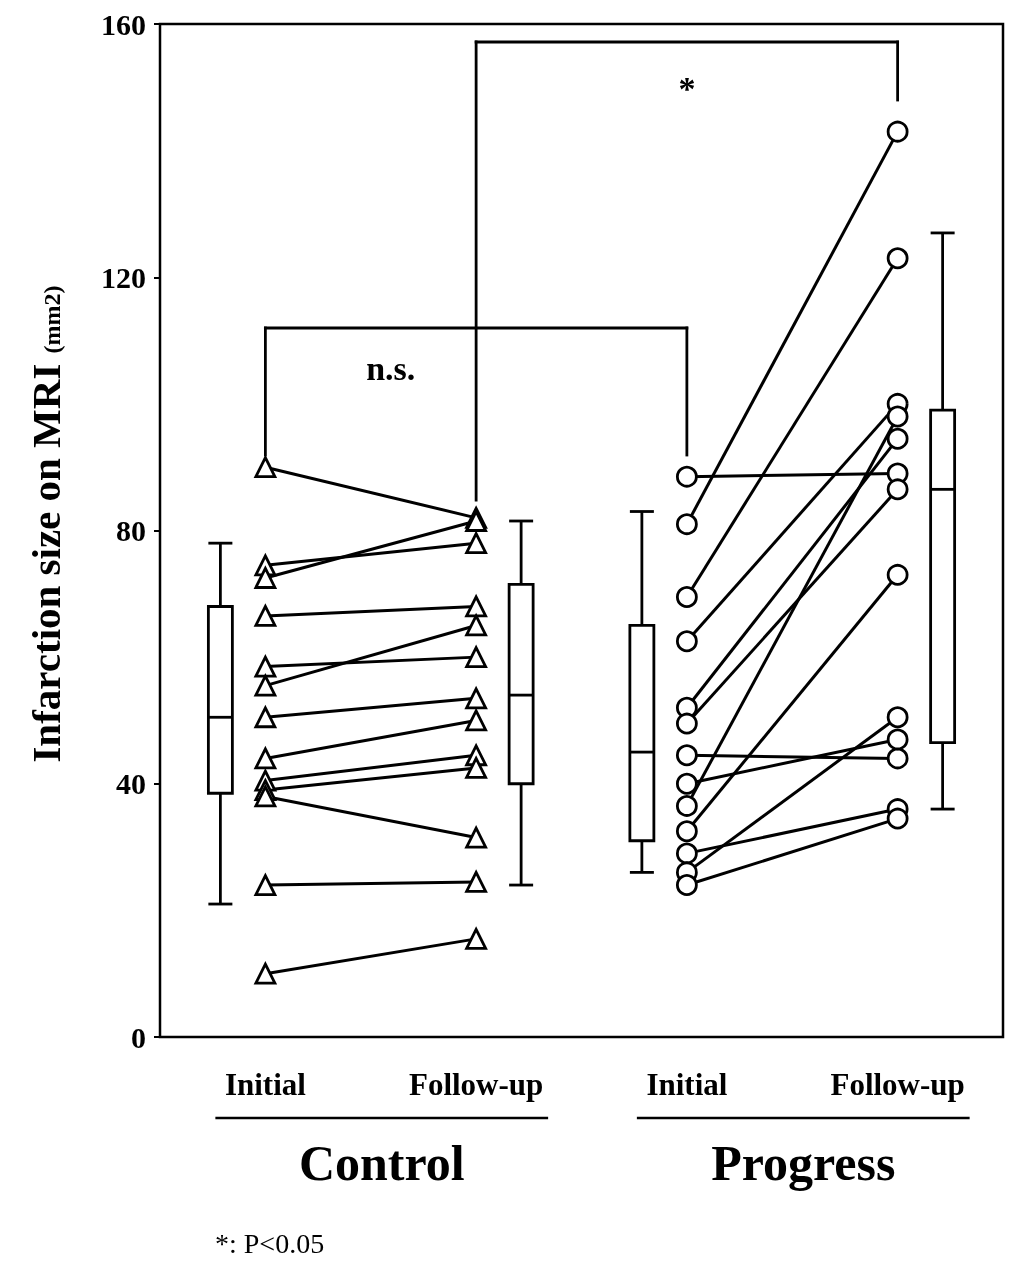  Describe the element at coordinates (391, 368) in the screenshot. I see `annotation: n.s.` at that location.